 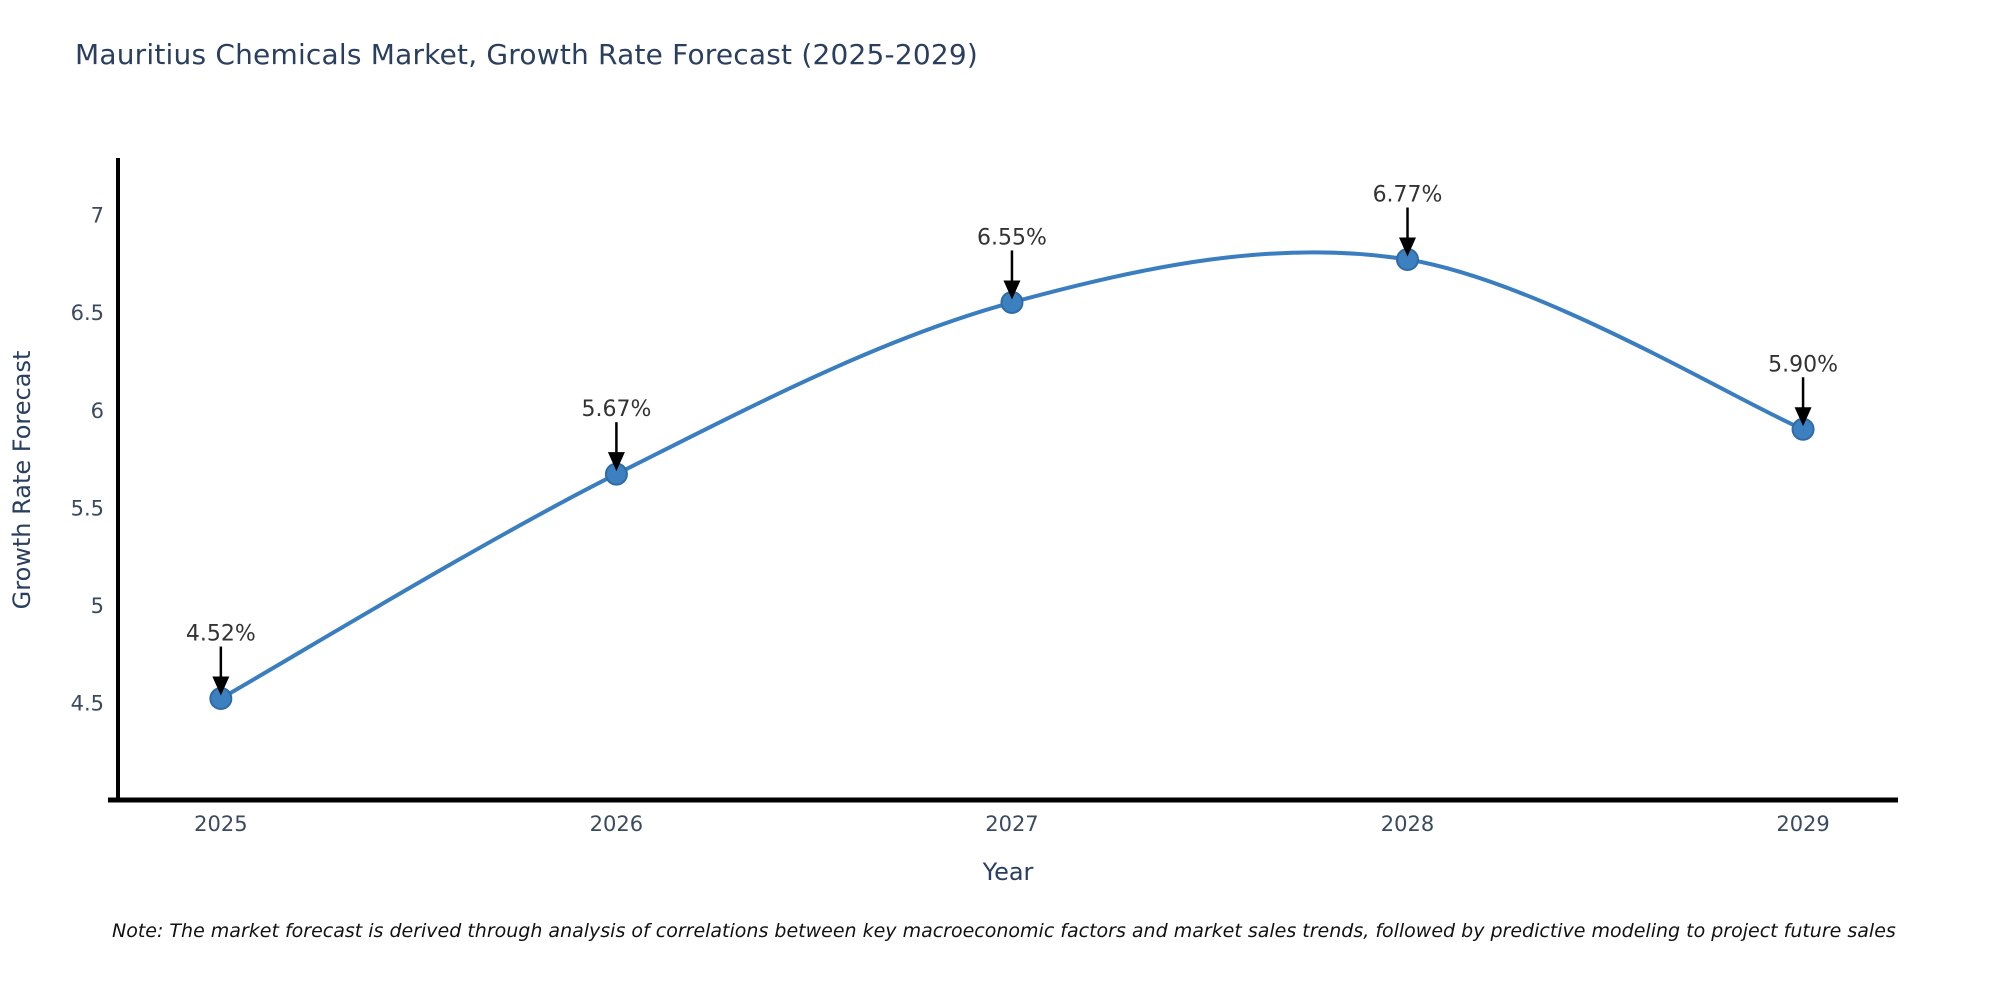 What do you see at coordinates (1012, 237) in the screenshot?
I see `annotation-label-2027: 6.55%` at bounding box center [1012, 237].